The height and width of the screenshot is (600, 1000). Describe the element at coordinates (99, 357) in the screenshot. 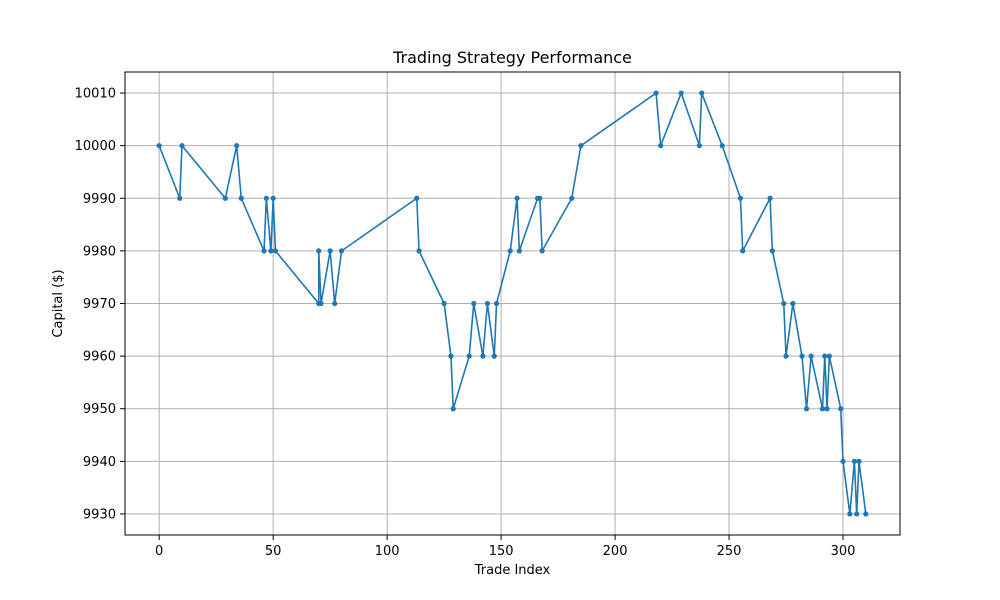

I see `y-tick-label: 9960` at that location.